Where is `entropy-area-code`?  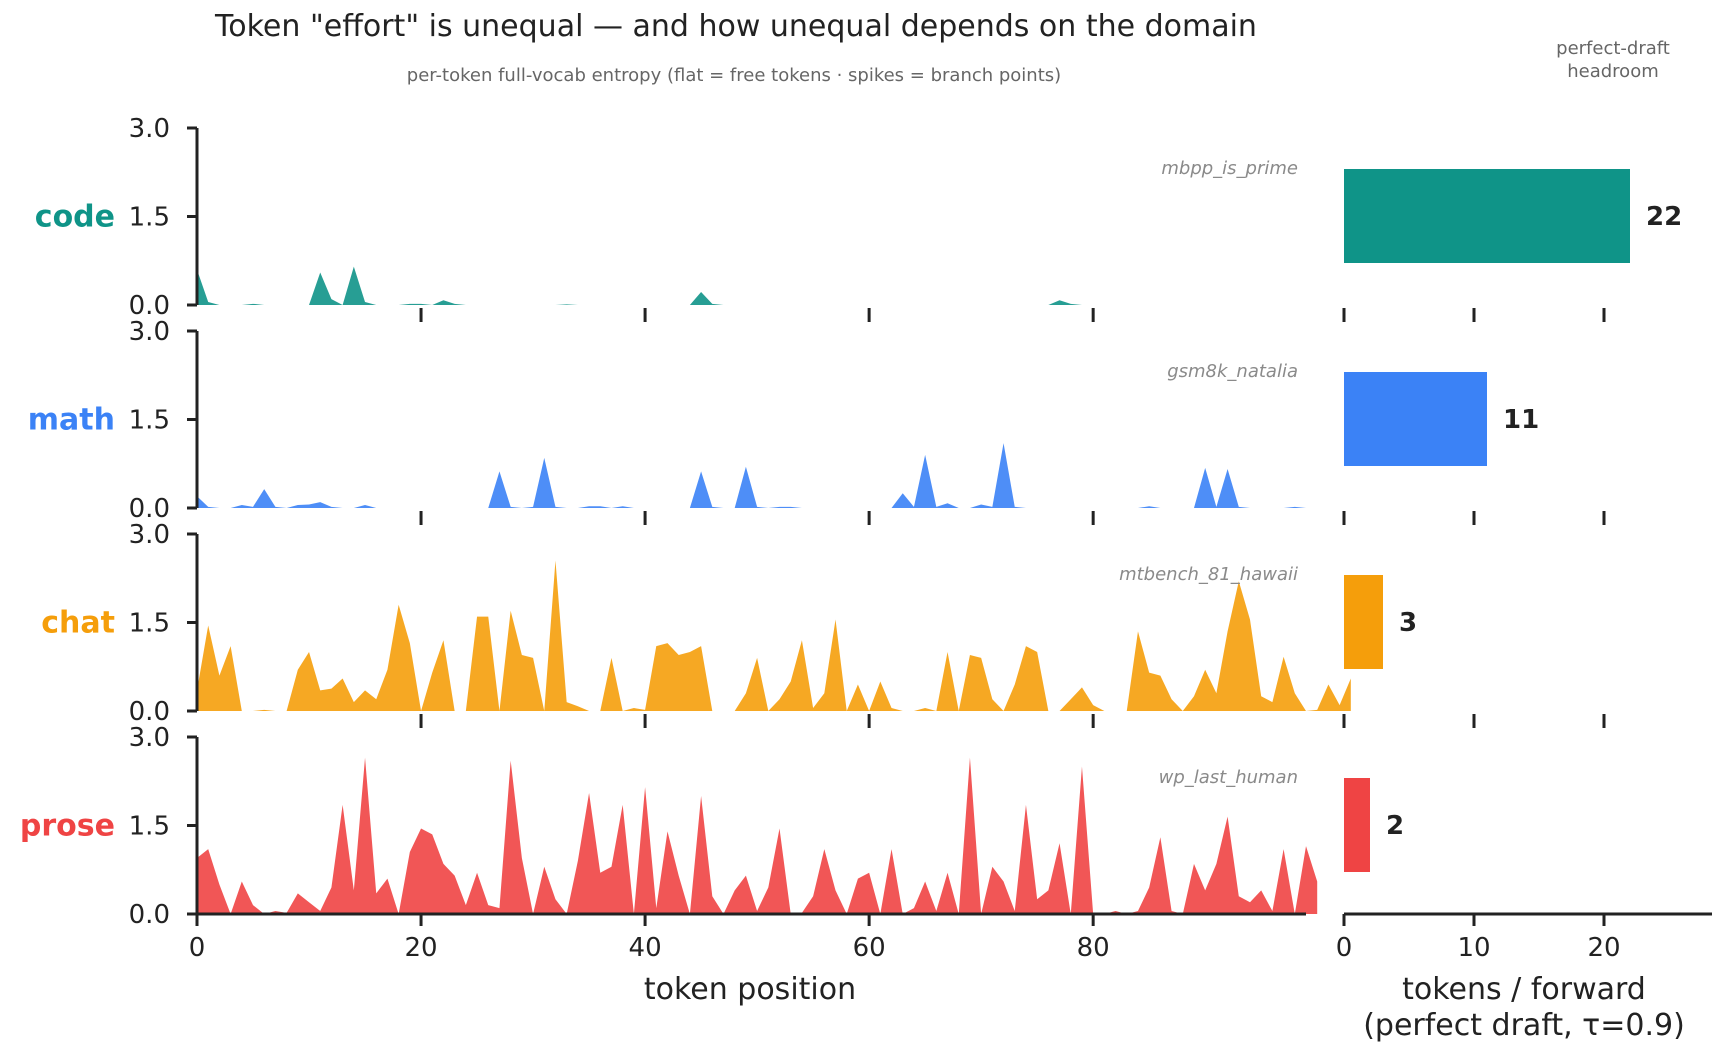 entropy-area-code is located at coordinates (751, 285).